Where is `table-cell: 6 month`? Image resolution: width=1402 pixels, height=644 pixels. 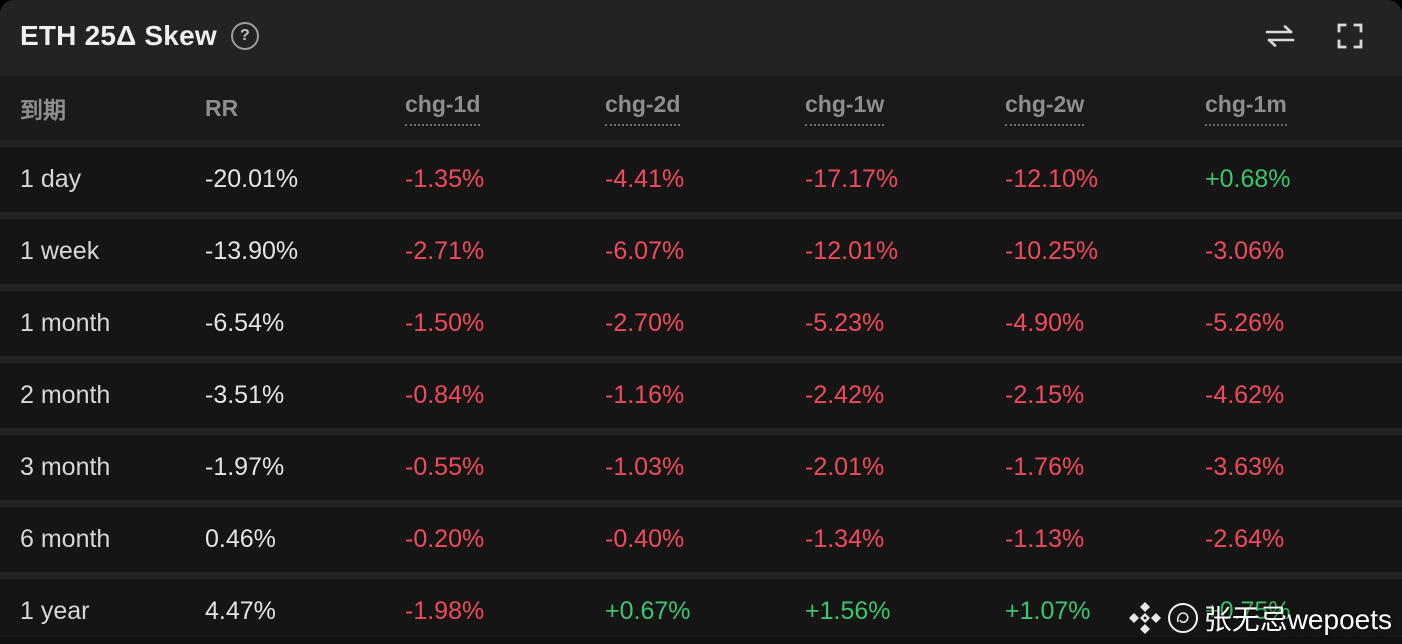
table-cell: 6 month is located at coordinates (65, 539).